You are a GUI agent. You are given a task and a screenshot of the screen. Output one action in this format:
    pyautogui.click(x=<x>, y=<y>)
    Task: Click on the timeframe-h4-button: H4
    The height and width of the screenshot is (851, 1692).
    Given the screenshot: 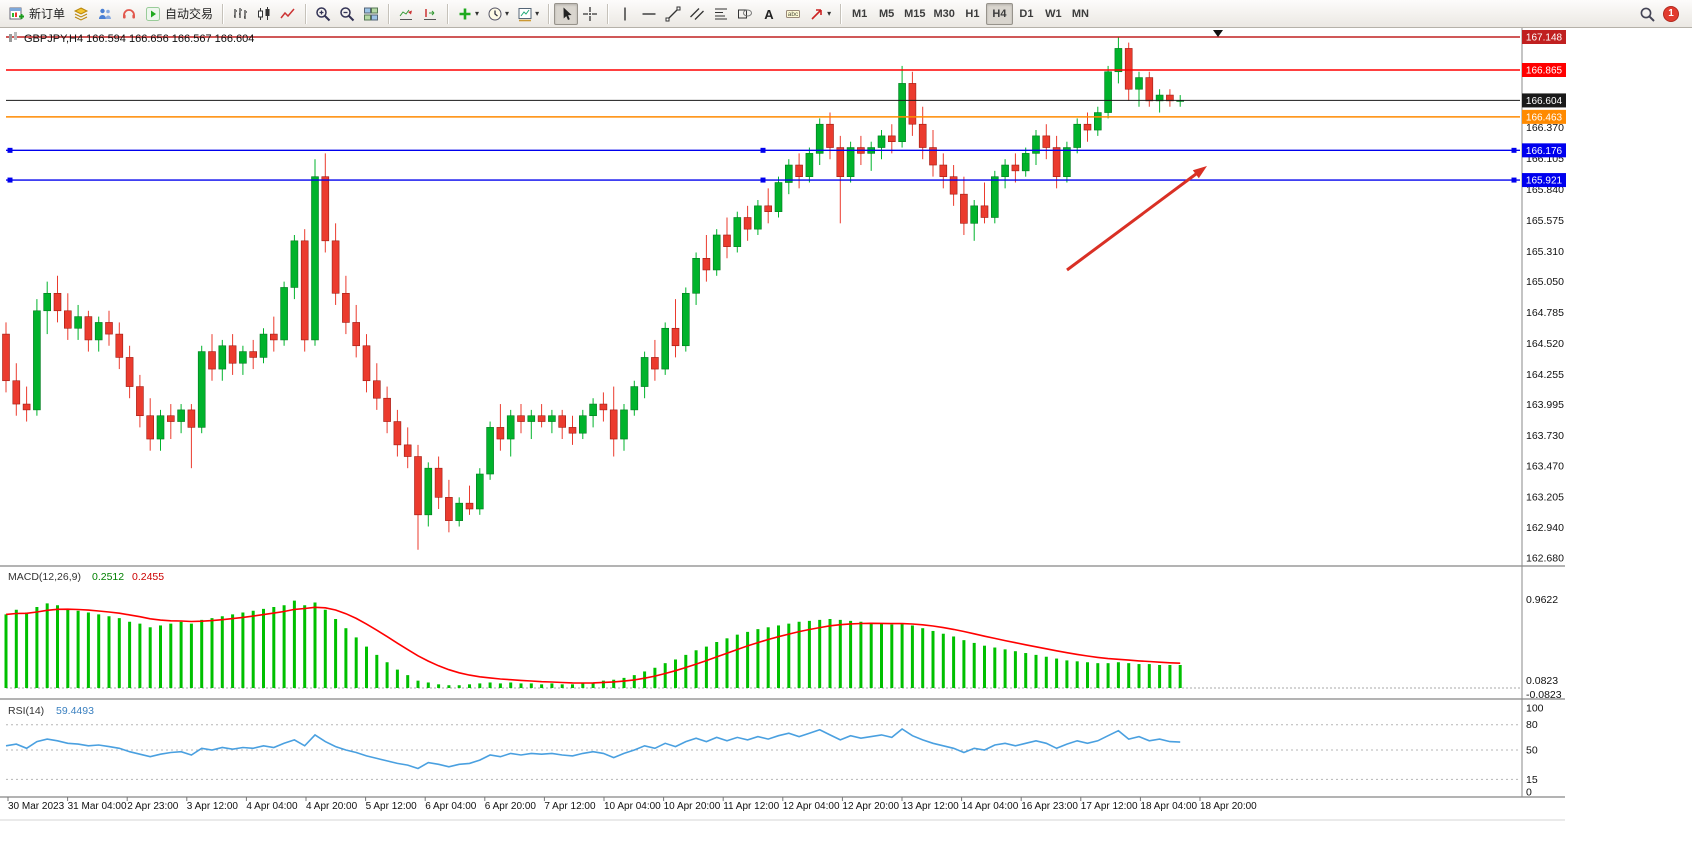 What is the action you would take?
    pyautogui.click(x=999, y=13)
    